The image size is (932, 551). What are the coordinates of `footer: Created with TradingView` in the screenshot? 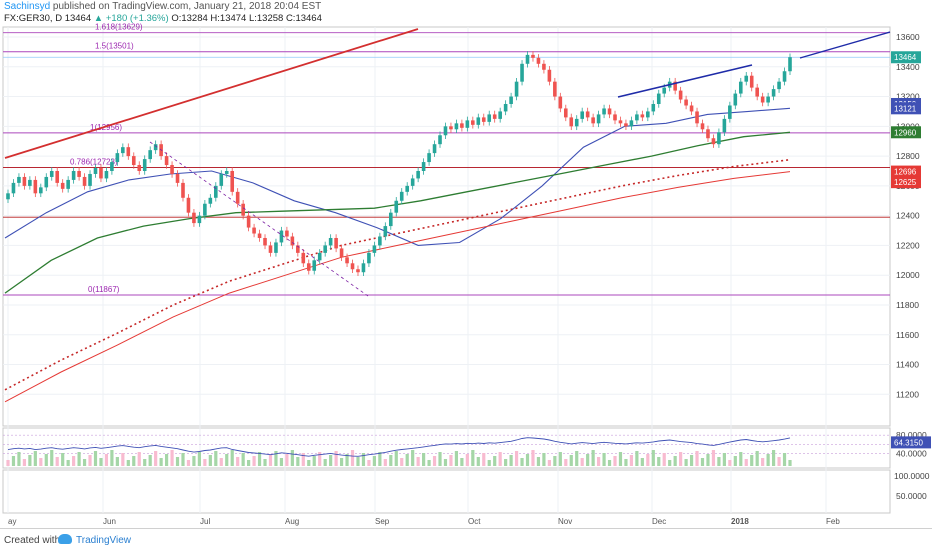 It's located at (466, 539).